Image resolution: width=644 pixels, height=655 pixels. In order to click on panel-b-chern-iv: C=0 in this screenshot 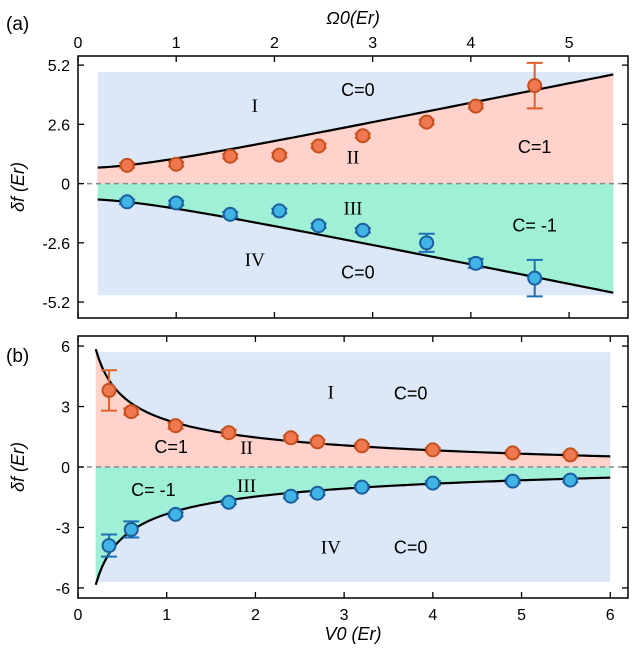, I will do `click(411, 548)`.